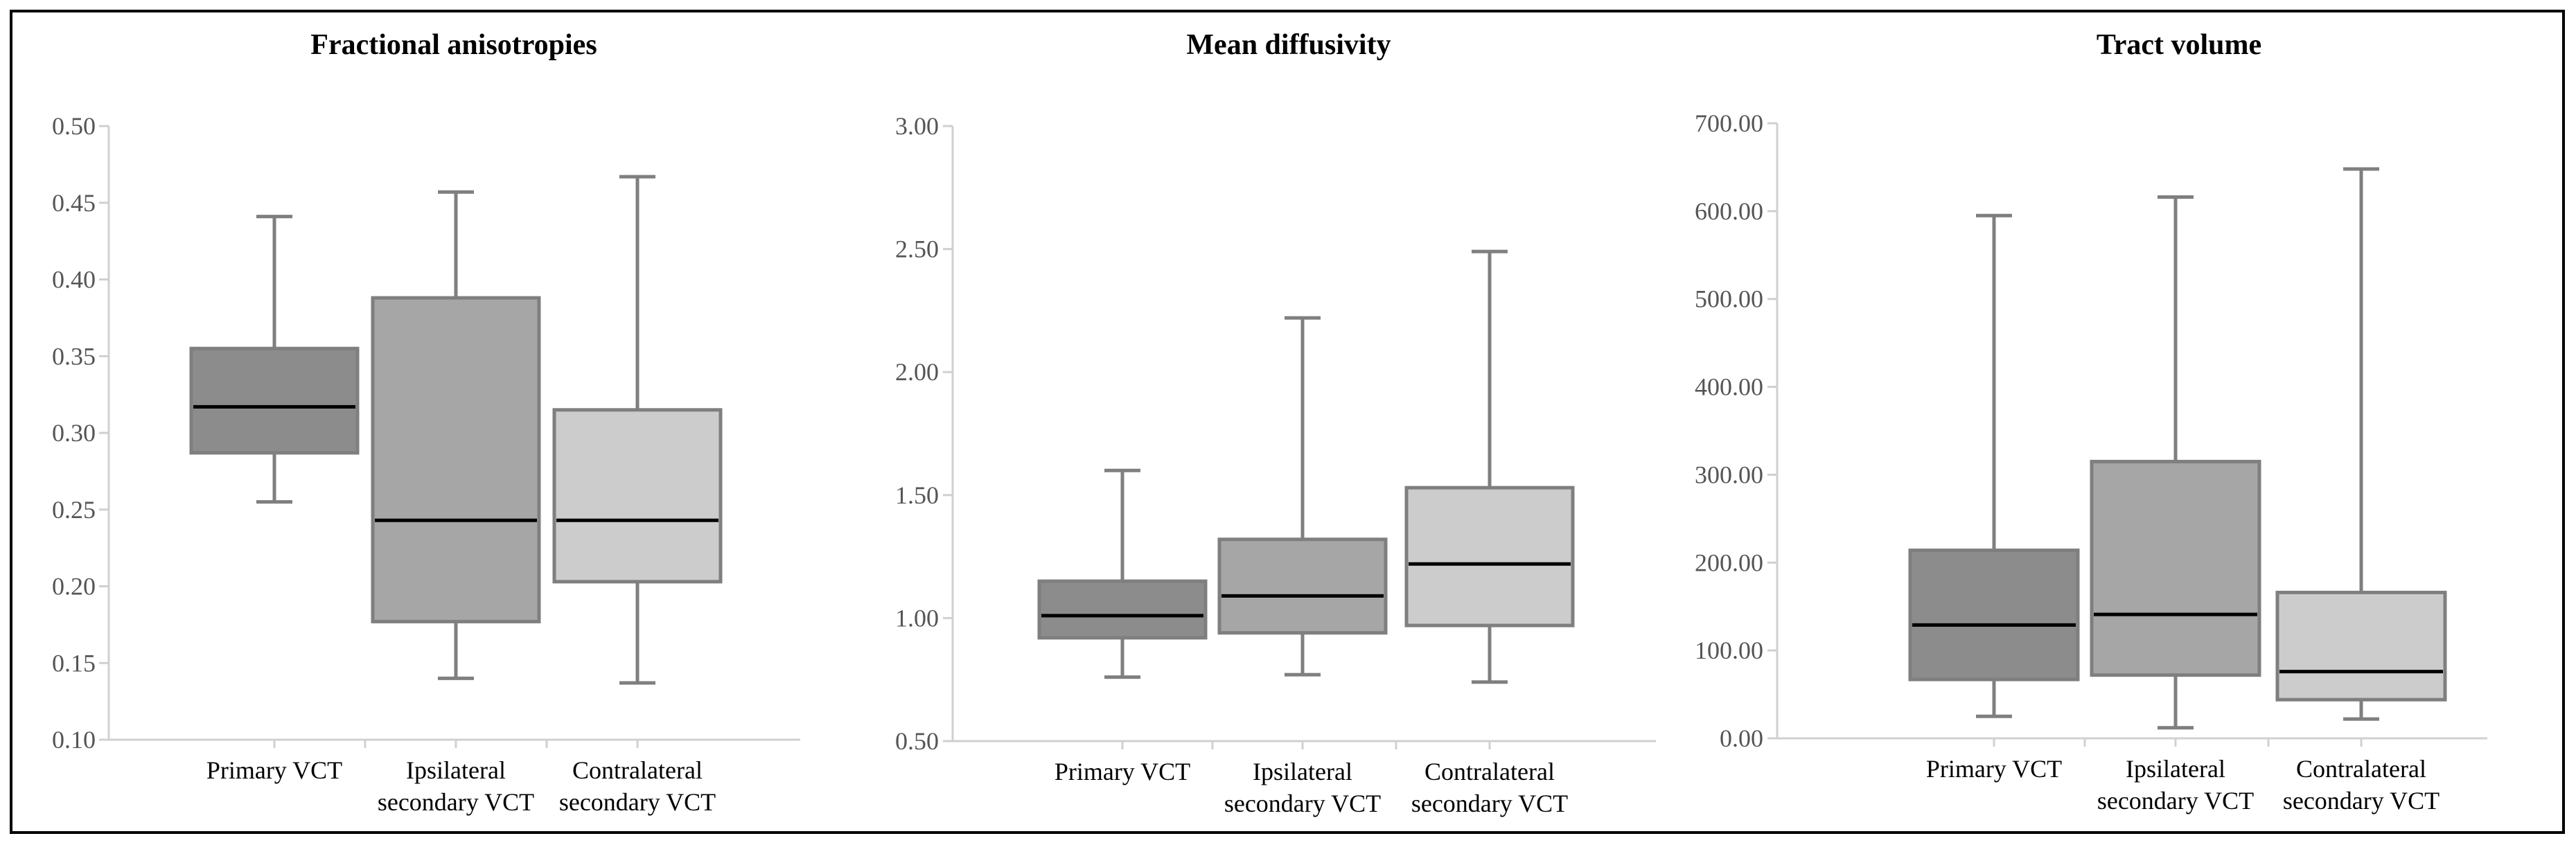  I want to click on chart-title: Fractional anisotropies, so click(453, 45).